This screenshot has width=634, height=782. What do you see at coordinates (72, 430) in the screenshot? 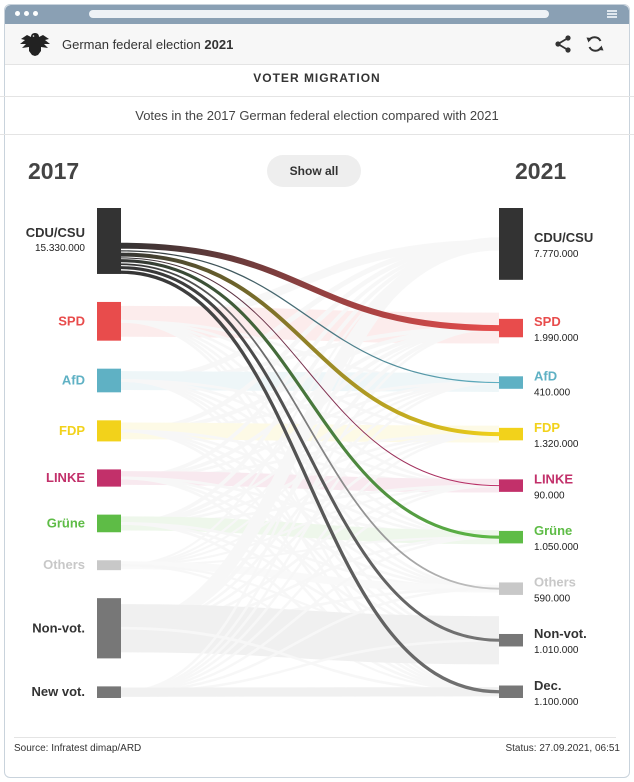
I see `left-label-fdp: FDP` at bounding box center [72, 430].